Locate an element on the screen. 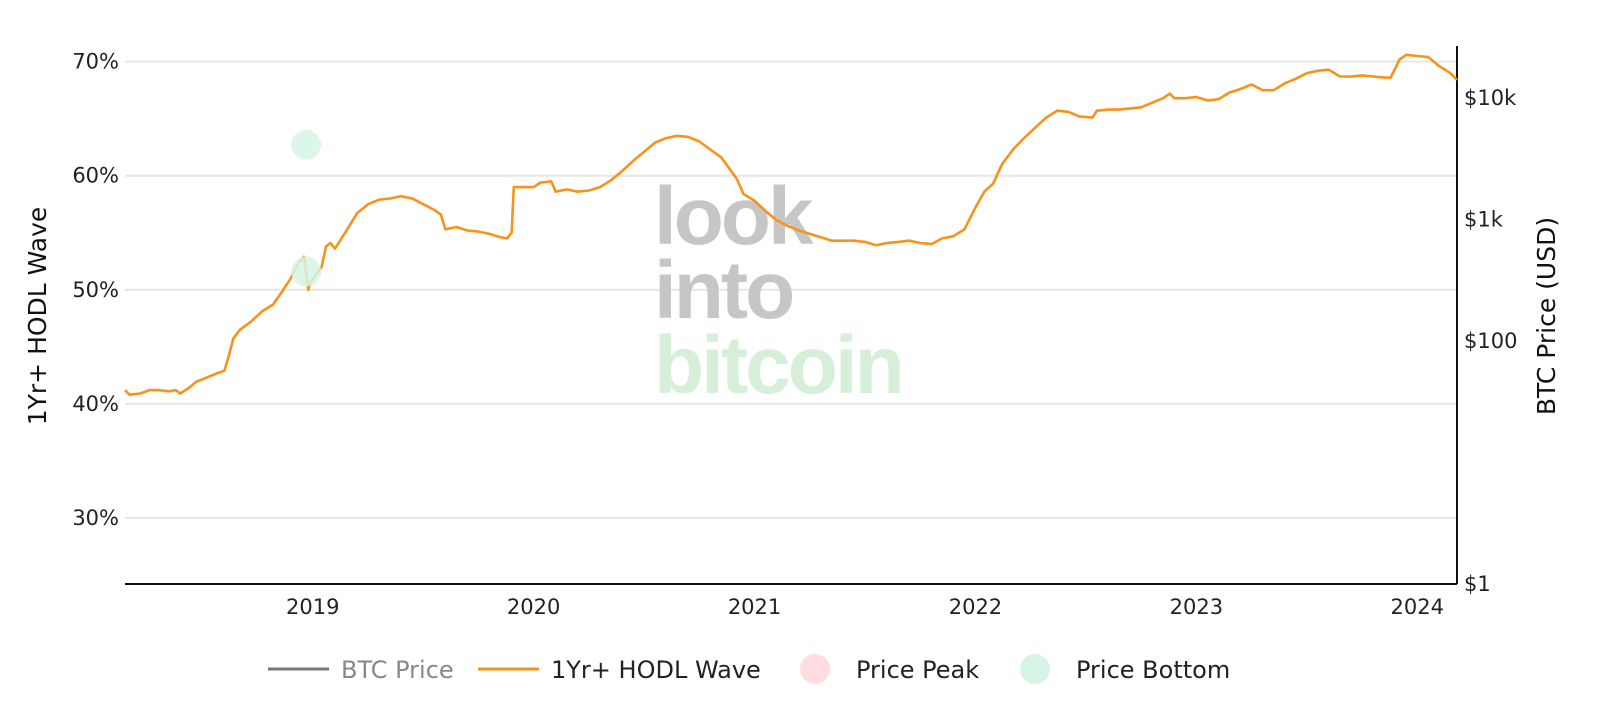  y2-tick-label: $100 is located at coordinates (1490, 341).